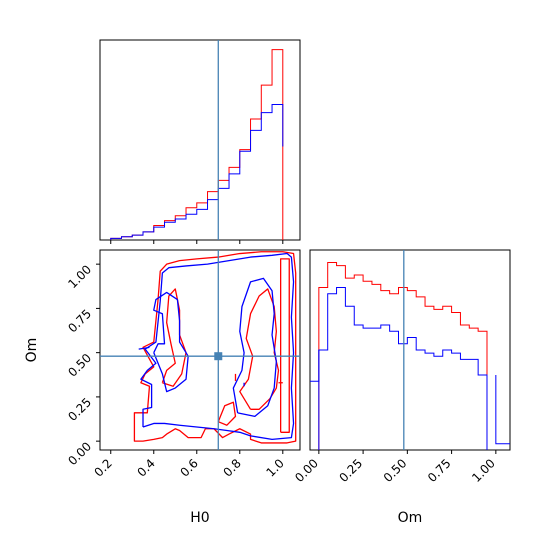 This screenshot has width=550, height=550. Describe the element at coordinates (197, 172) in the screenshot. I see `hist-h0-blue-series` at that location.